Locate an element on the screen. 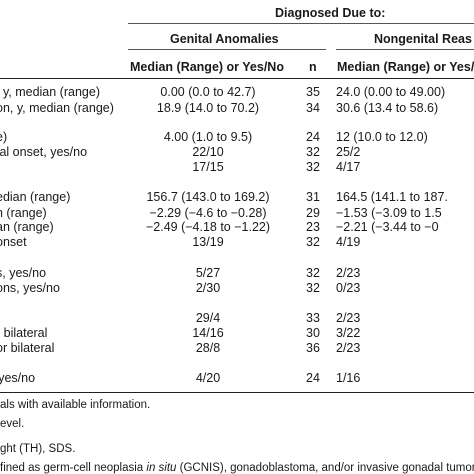  col-header-median-2: Median (Range) or Yes/No is located at coordinates (405, 67).